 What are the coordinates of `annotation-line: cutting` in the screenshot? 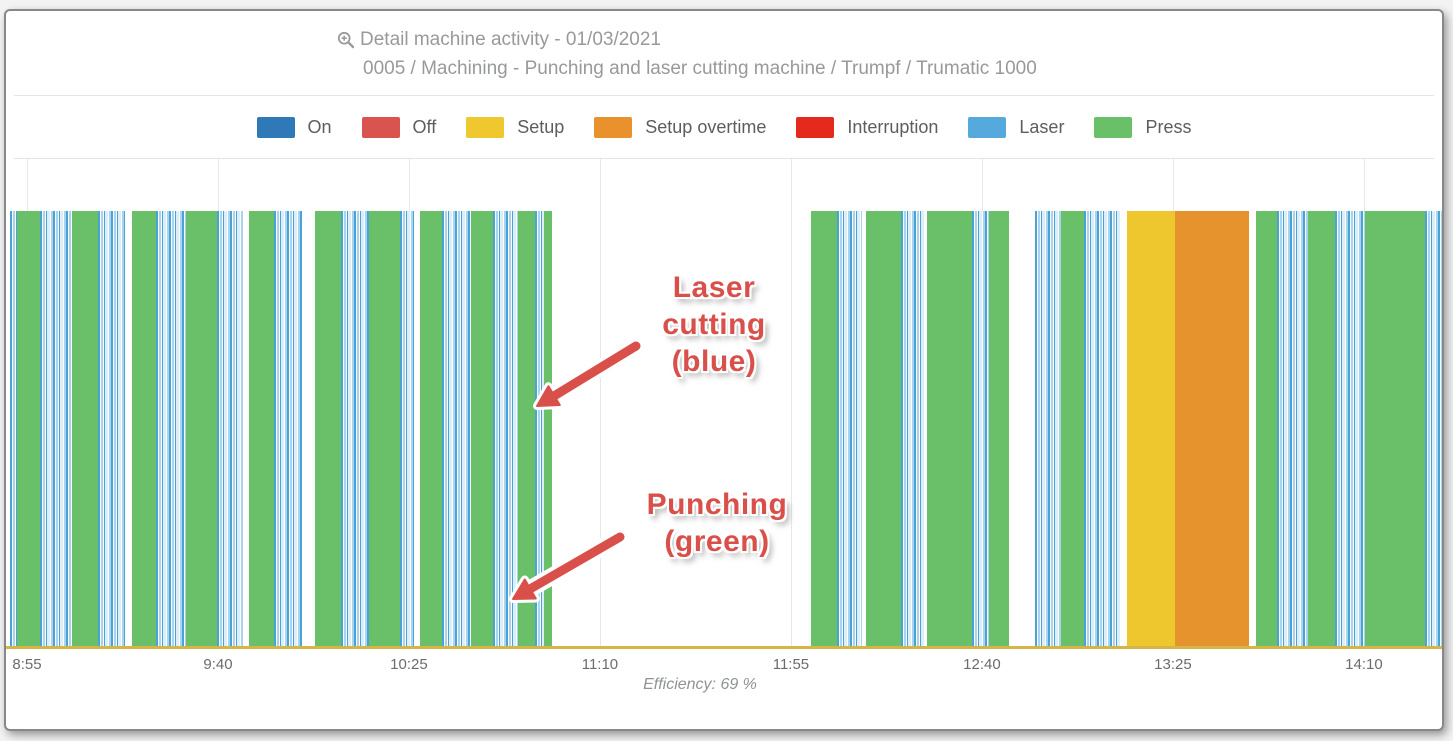 It's located at (714, 324).